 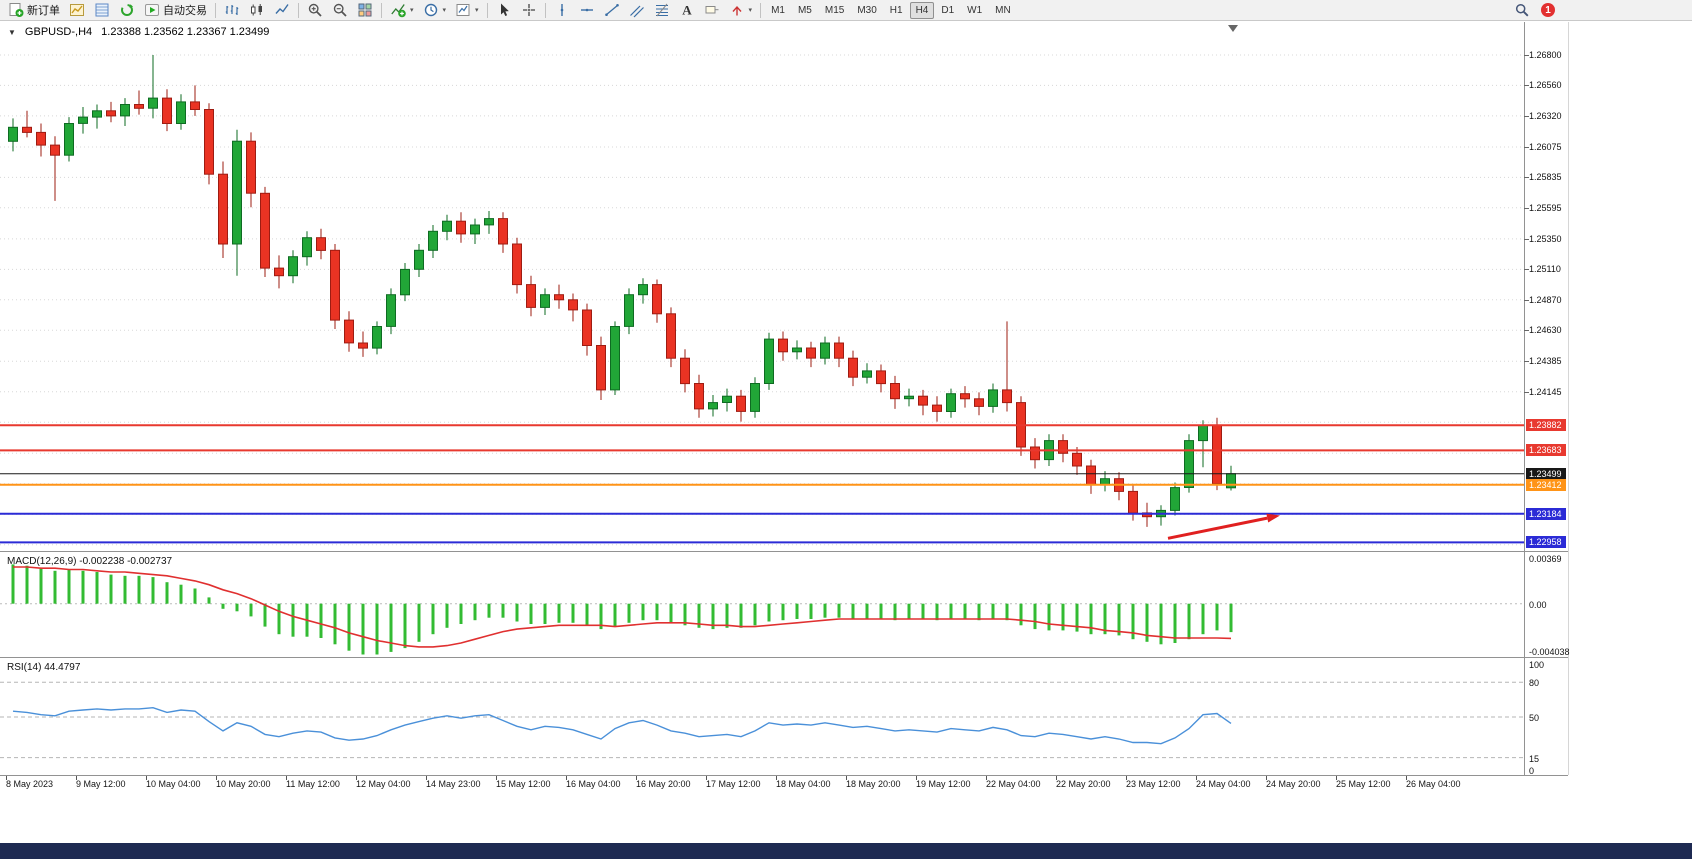 I want to click on zoom-in-button, so click(x=315, y=10).